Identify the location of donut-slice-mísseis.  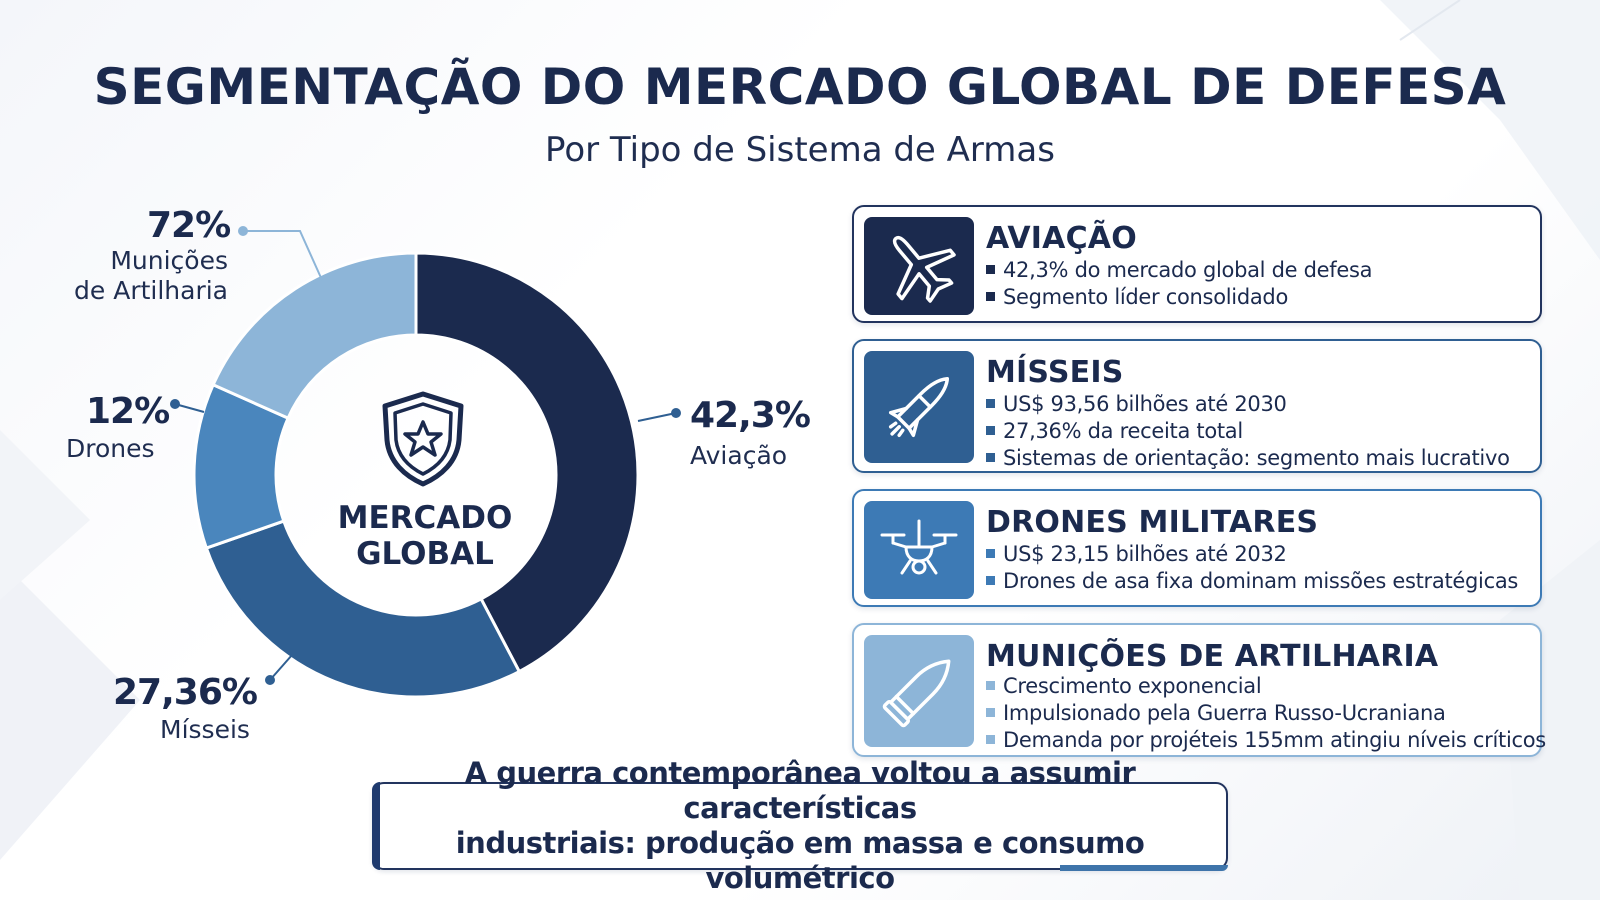
(363, 609).